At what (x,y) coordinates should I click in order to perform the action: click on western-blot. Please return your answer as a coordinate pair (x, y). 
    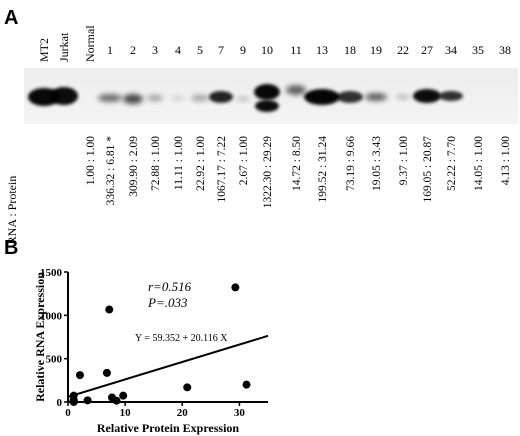
    Looking at the image, I should click on (271, 96).